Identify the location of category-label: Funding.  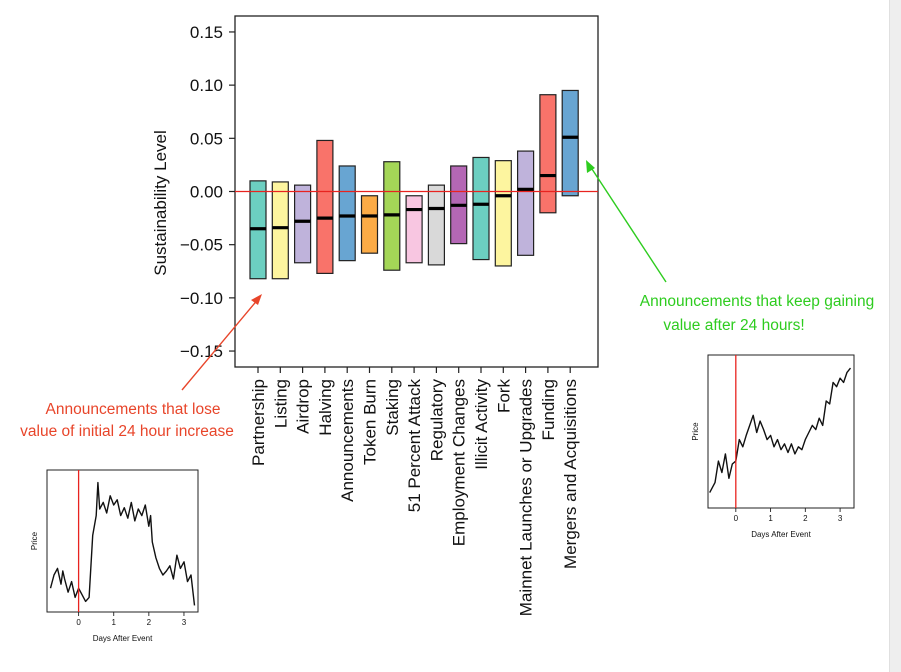
(548, 409).